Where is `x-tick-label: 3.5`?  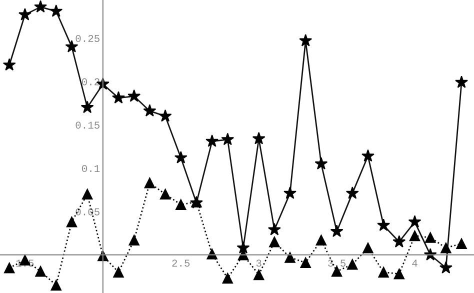 x-tick-label: 3.5 is located at coordinates (337, 263).